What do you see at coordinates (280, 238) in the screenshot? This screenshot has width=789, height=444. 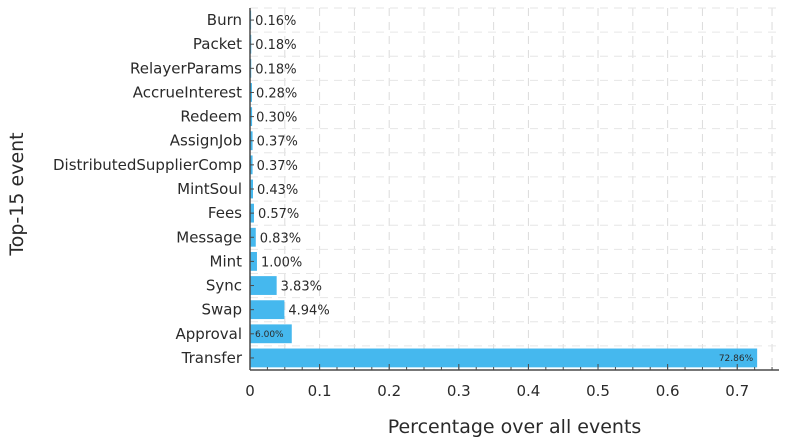 I see `data-label: 0.83%` at bounding box center [280, 238].